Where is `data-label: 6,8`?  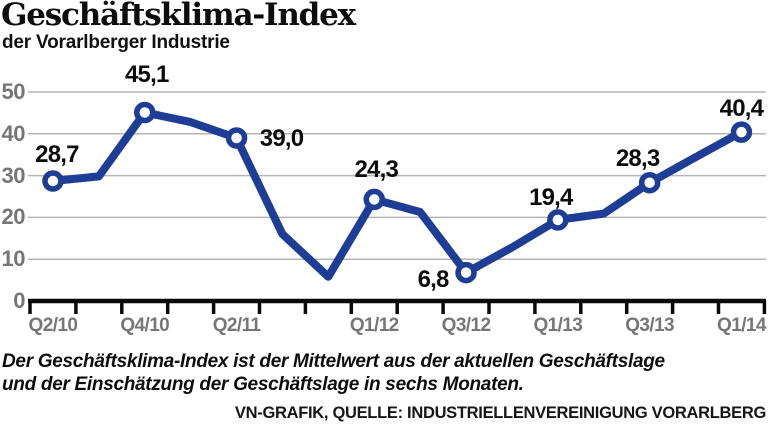
data-label: 6,8 is located at coordinates (433, 279).